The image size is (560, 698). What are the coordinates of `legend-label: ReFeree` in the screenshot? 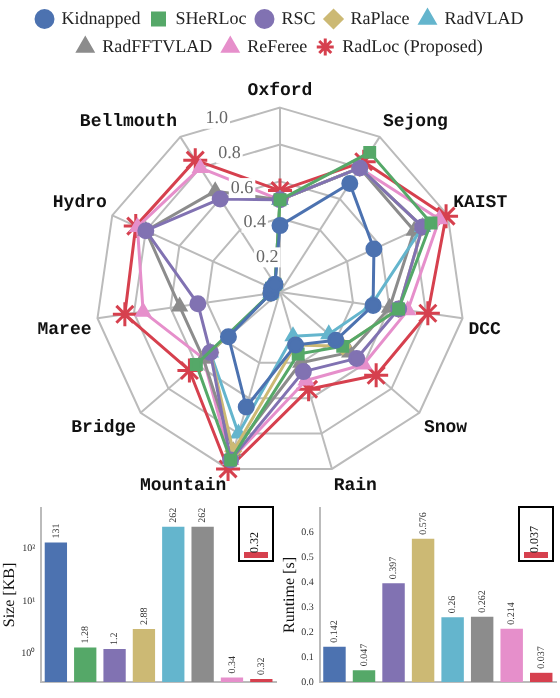 It's located at (277, 45).